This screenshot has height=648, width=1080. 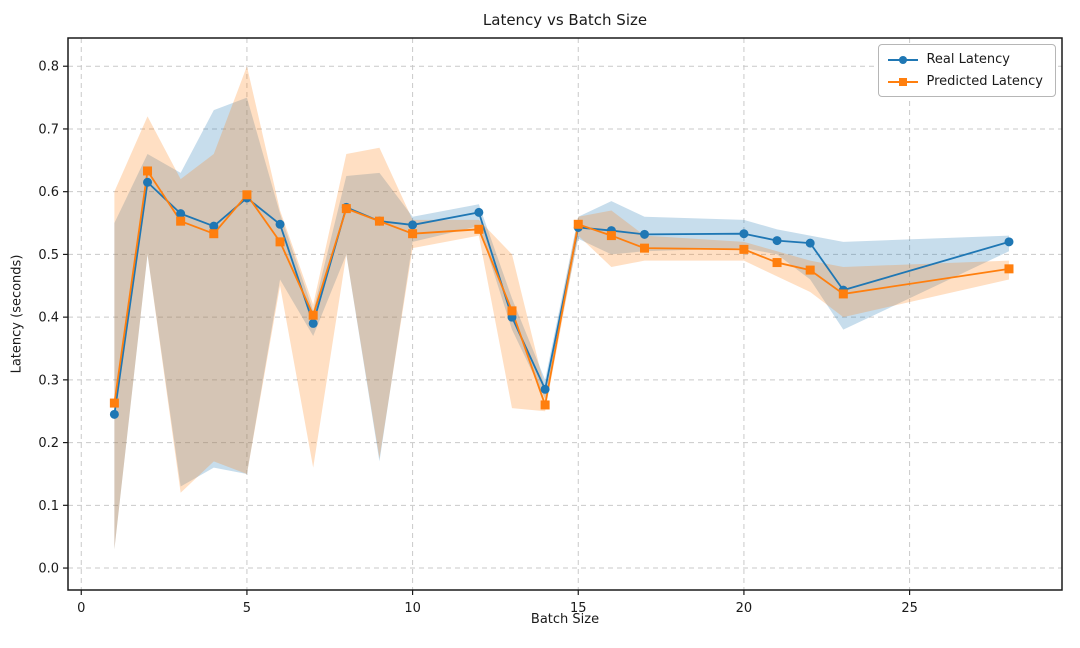 What do you see at coordinates (565, 20) in the screenshot?
I see `chart-title: Latency vs Batch Size` at bounding box center [565, 20].